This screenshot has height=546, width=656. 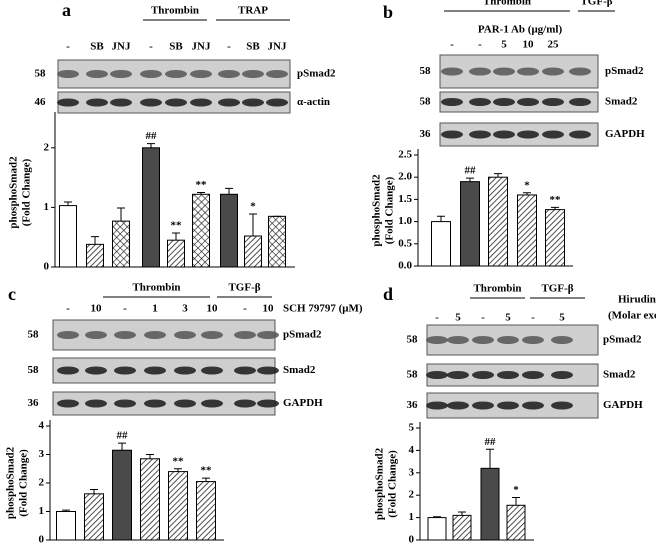 I want to click on group-label: TRAP, so click(x=253, y=11).